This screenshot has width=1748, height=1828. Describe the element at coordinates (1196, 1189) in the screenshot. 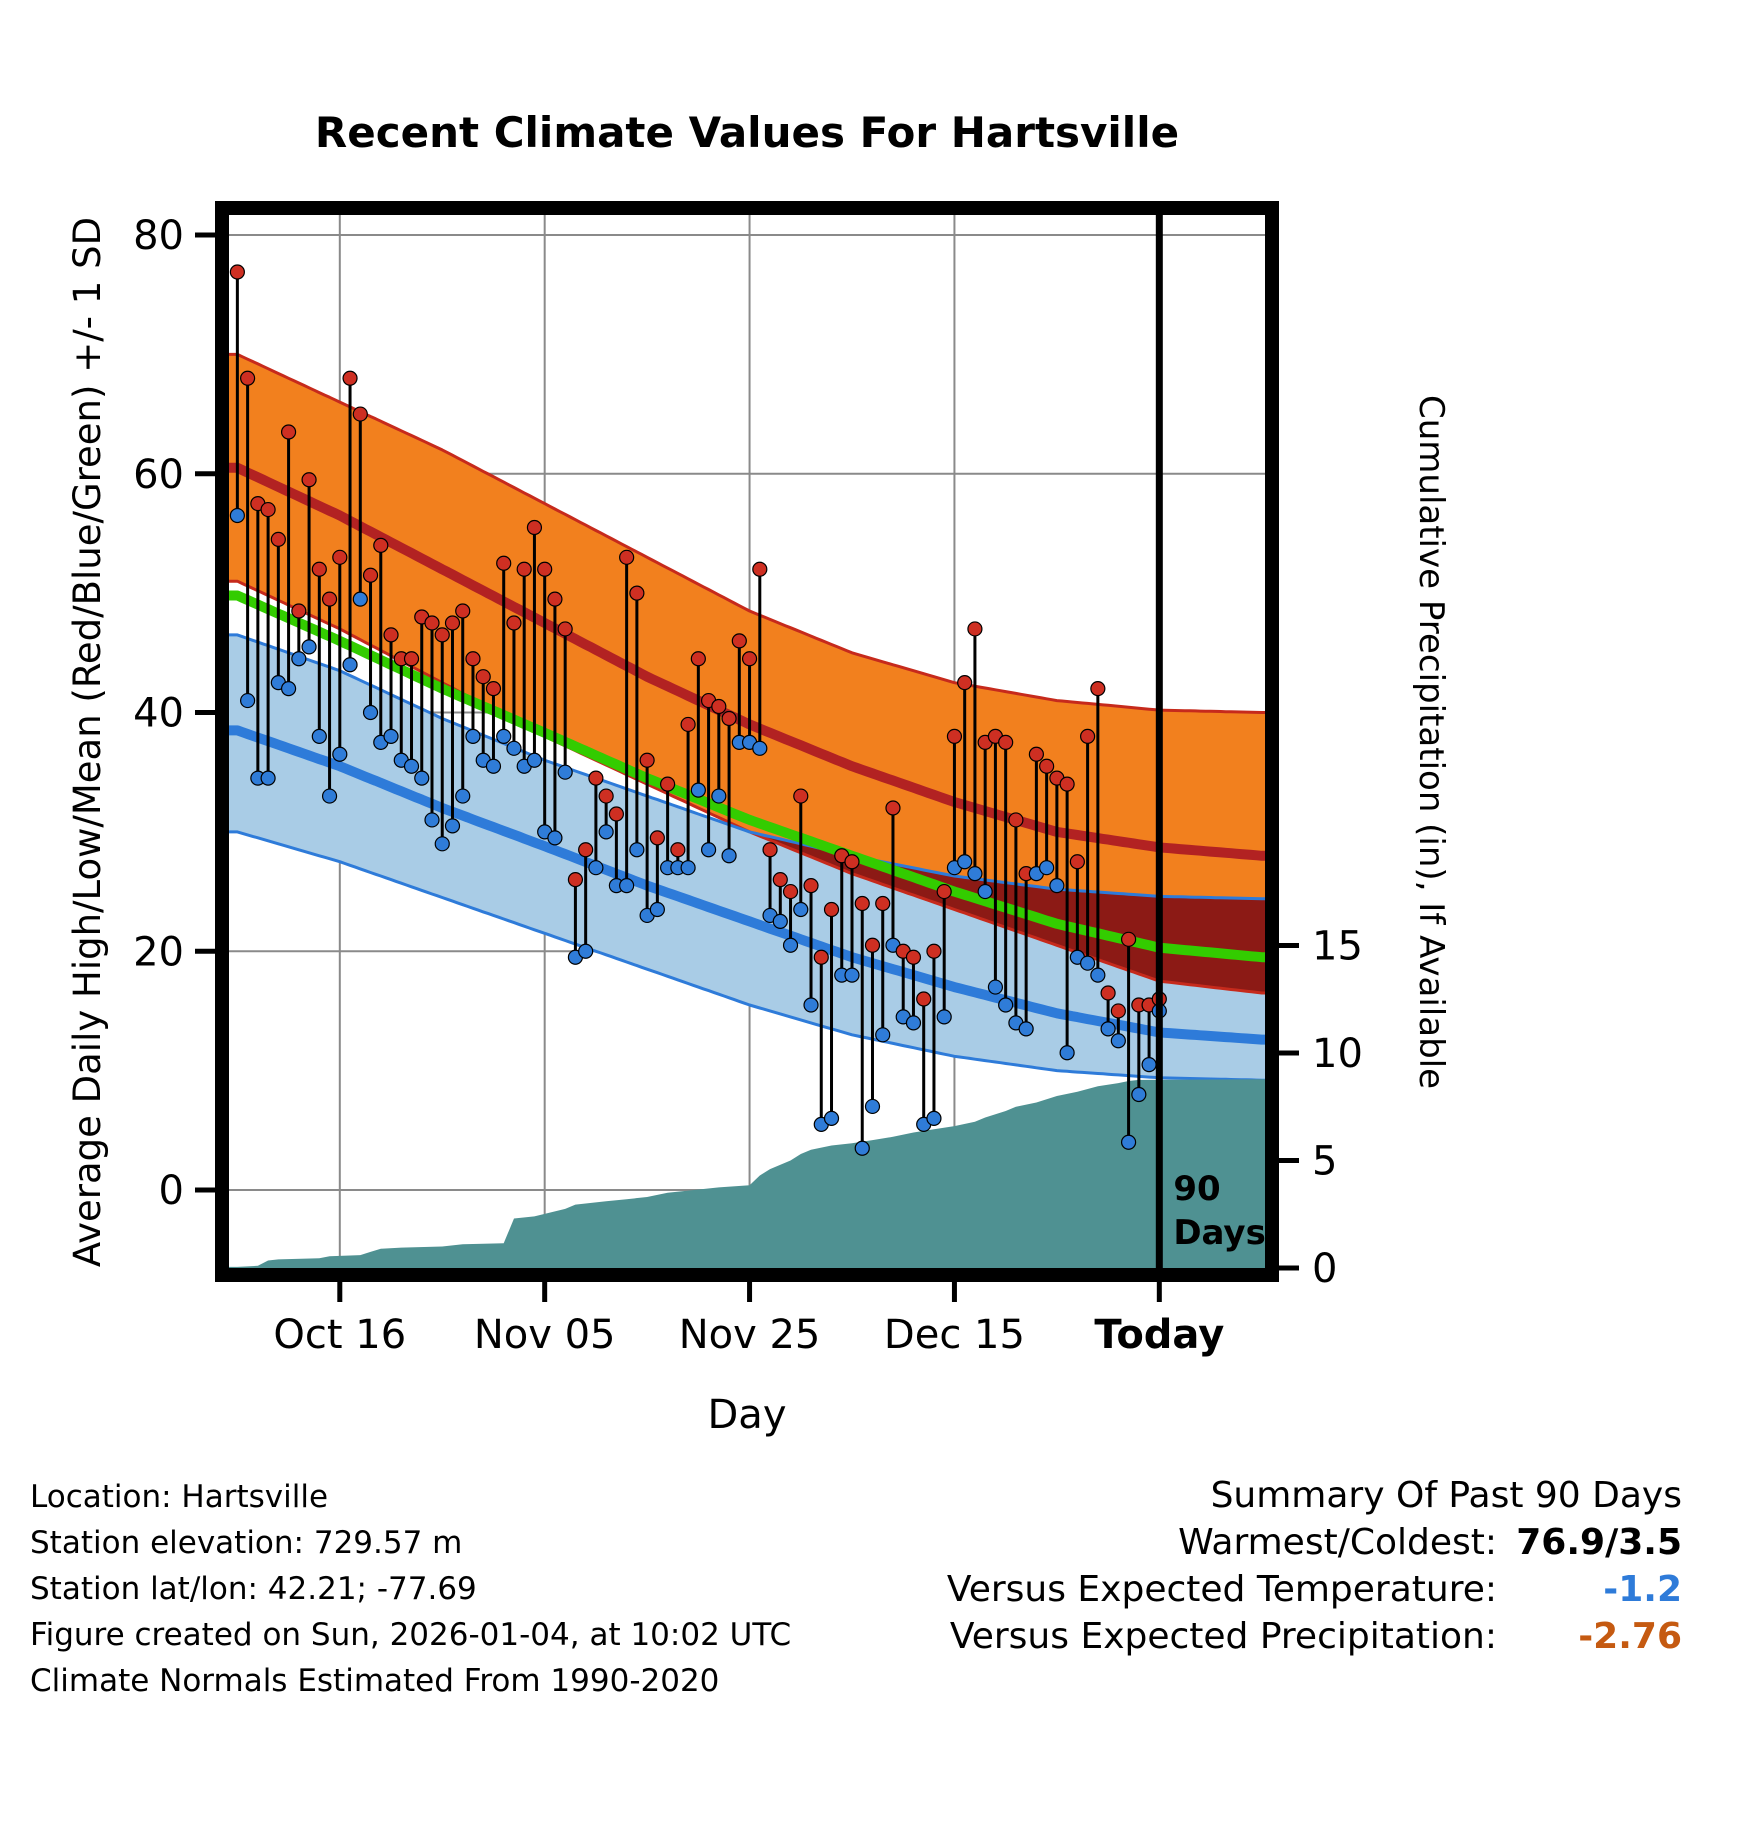

I see `svg-text: 90` at that location.